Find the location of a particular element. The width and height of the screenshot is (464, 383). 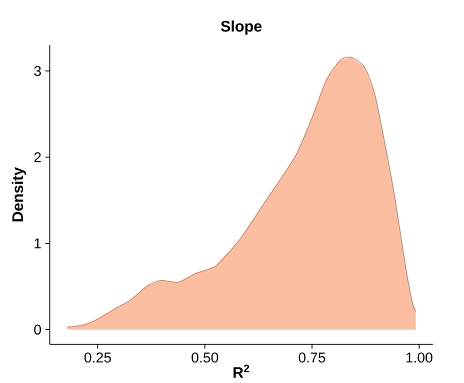

x-tick-label: 0.75 is located at coordinates (312, 357).